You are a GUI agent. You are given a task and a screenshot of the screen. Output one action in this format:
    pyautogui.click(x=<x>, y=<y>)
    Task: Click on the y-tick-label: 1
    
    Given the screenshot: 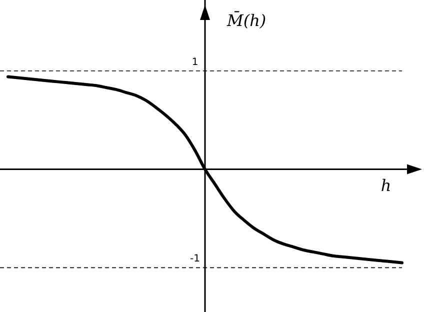 What is the action you would take?
    pyautogui.click(x=195, y=62)
    